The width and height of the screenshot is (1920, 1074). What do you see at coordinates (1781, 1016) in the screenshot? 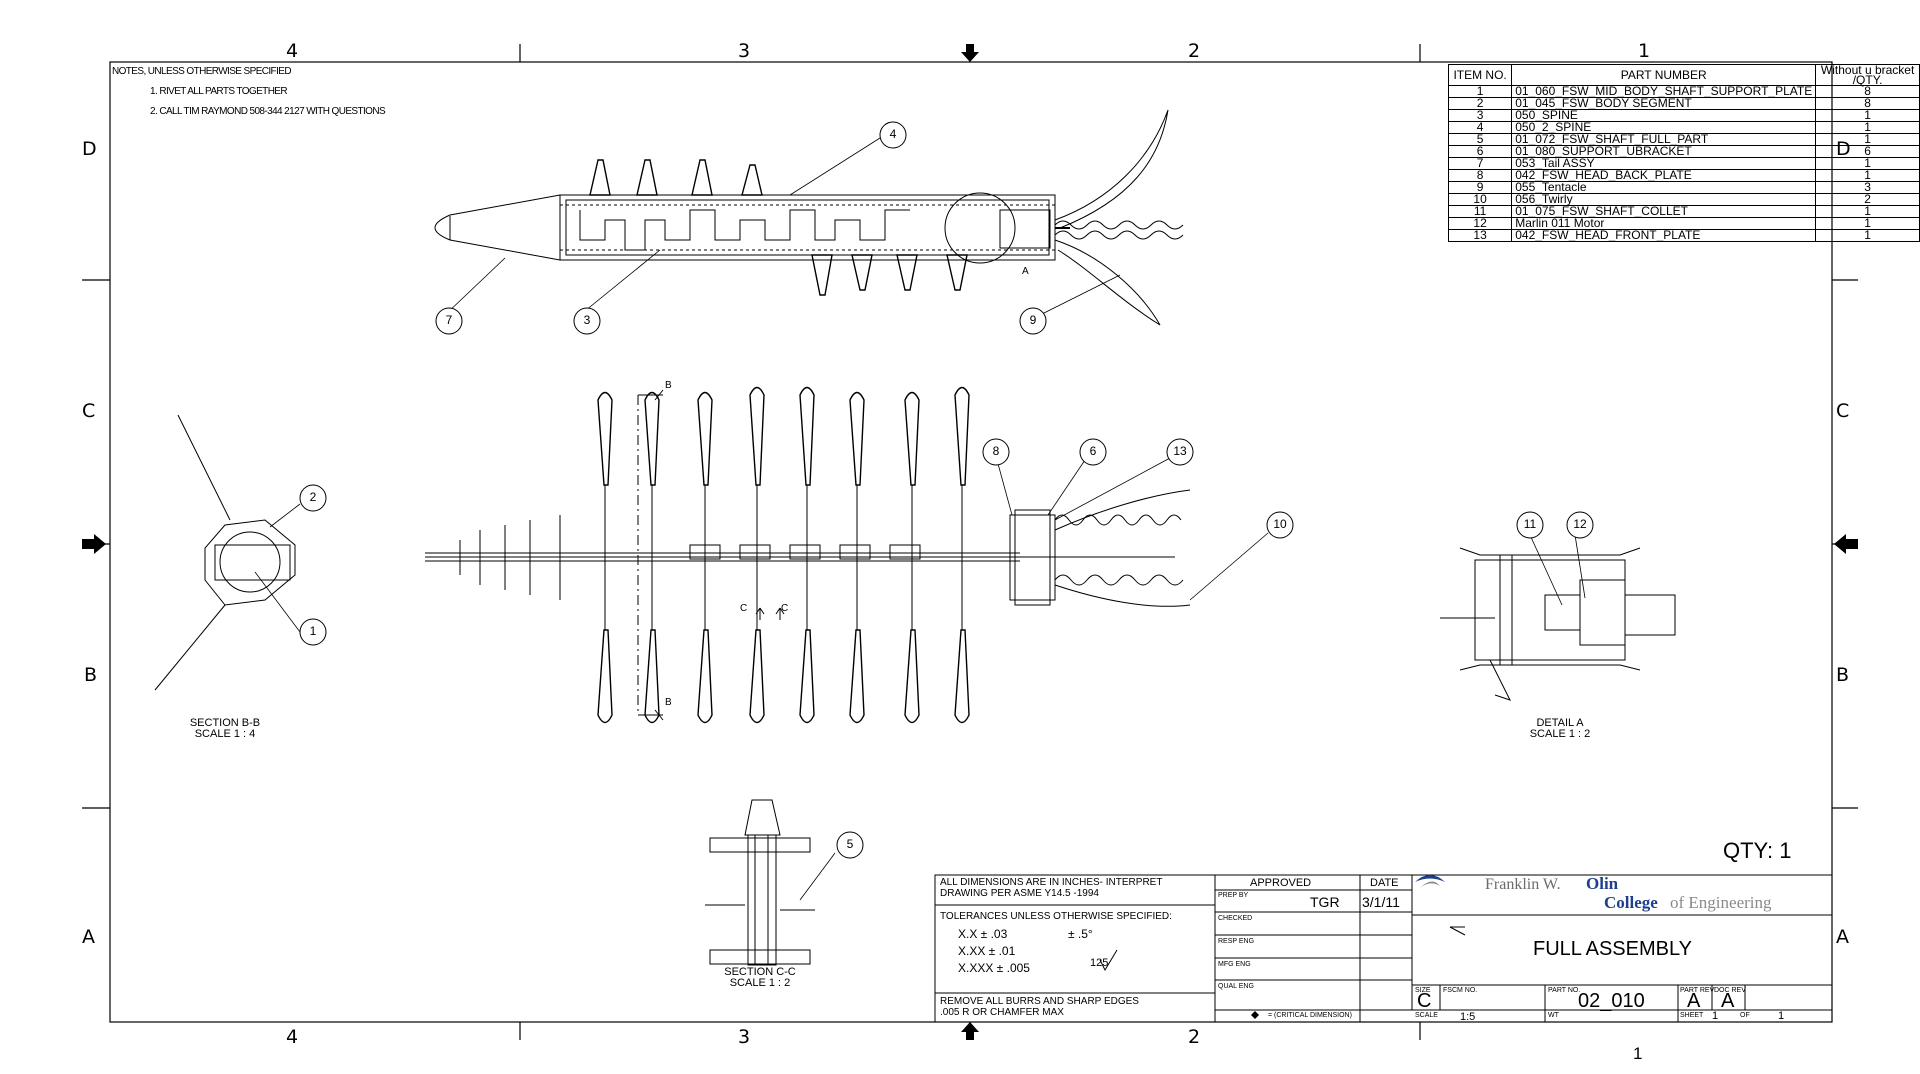
I see `of-value: 1` at bounding box center [1781, 1016].